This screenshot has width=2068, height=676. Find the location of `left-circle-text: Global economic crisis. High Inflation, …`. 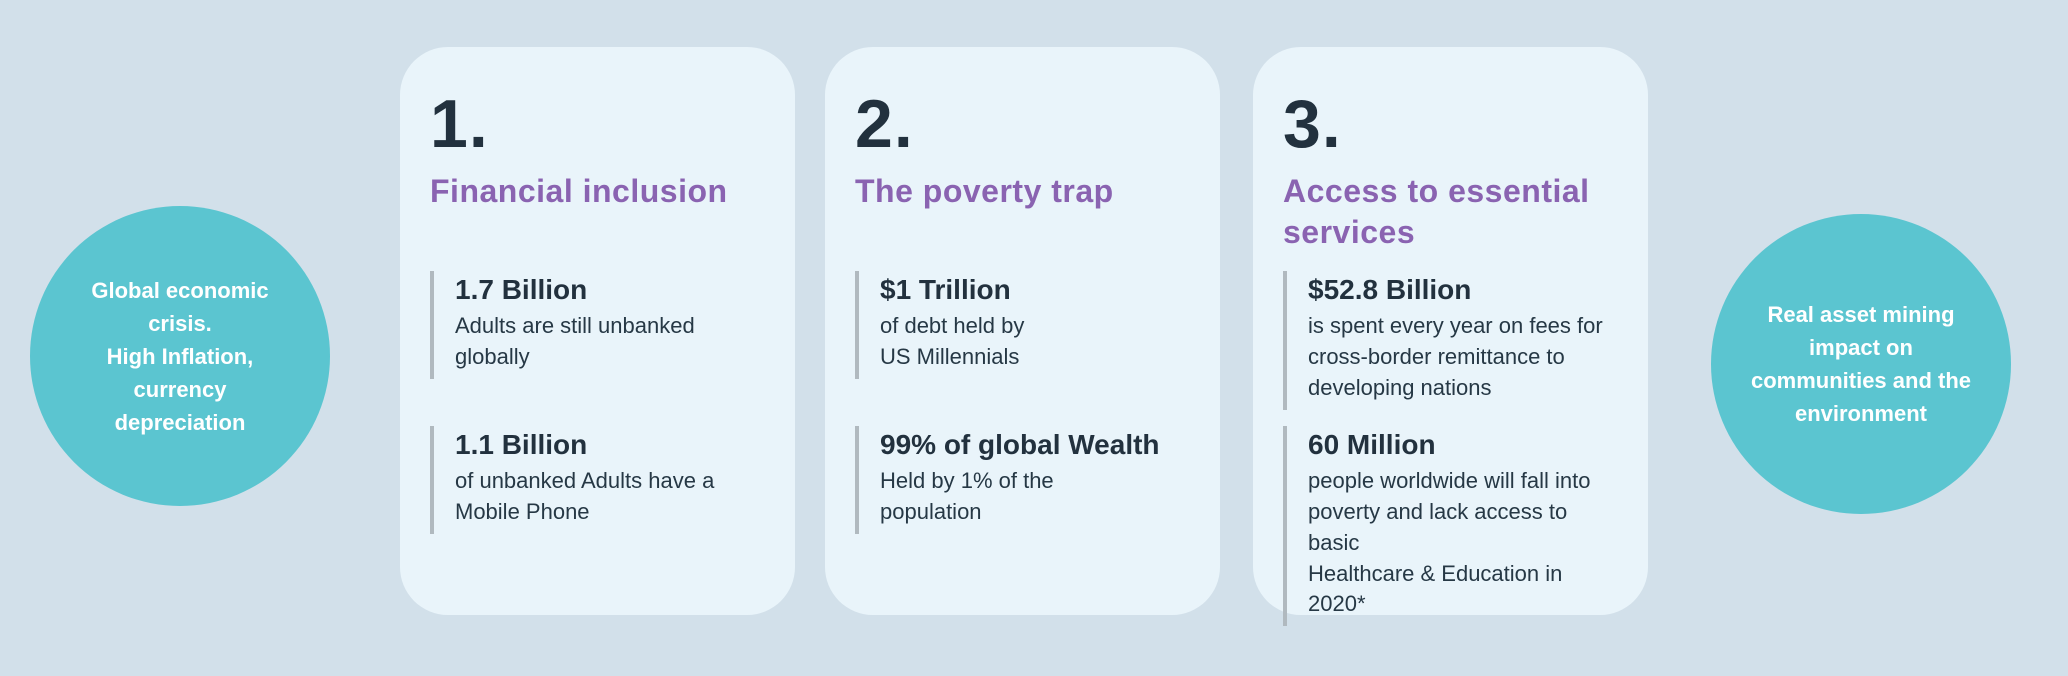

left-circle-text: Global economic crisis. High Inflation, … is located at coordinates (180, 356).